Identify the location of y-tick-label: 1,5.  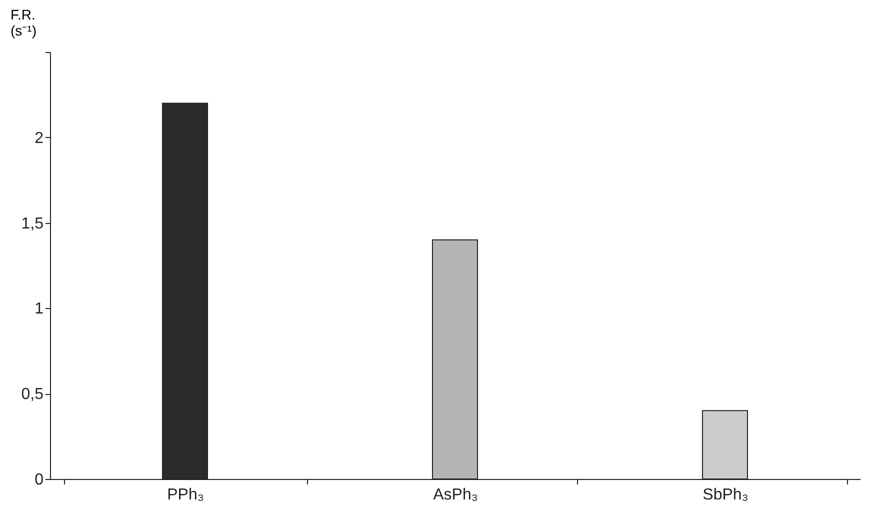
(32, 223).